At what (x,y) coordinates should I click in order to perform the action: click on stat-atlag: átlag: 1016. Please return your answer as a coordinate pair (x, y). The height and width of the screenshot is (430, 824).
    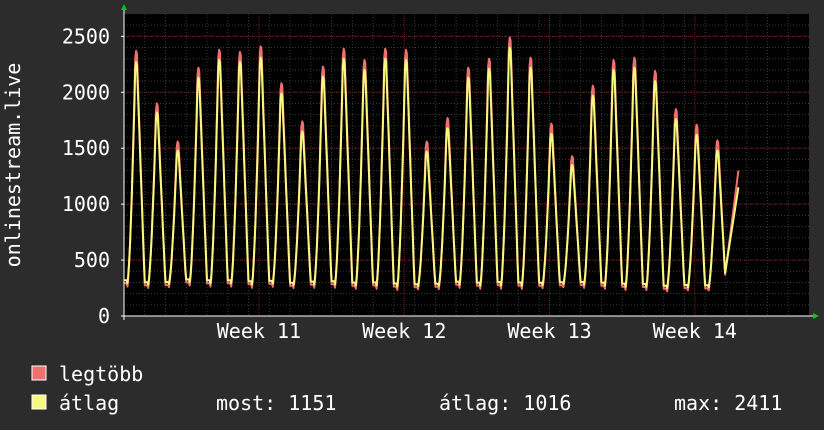
    Looking at the image, I should click on (505, 403).